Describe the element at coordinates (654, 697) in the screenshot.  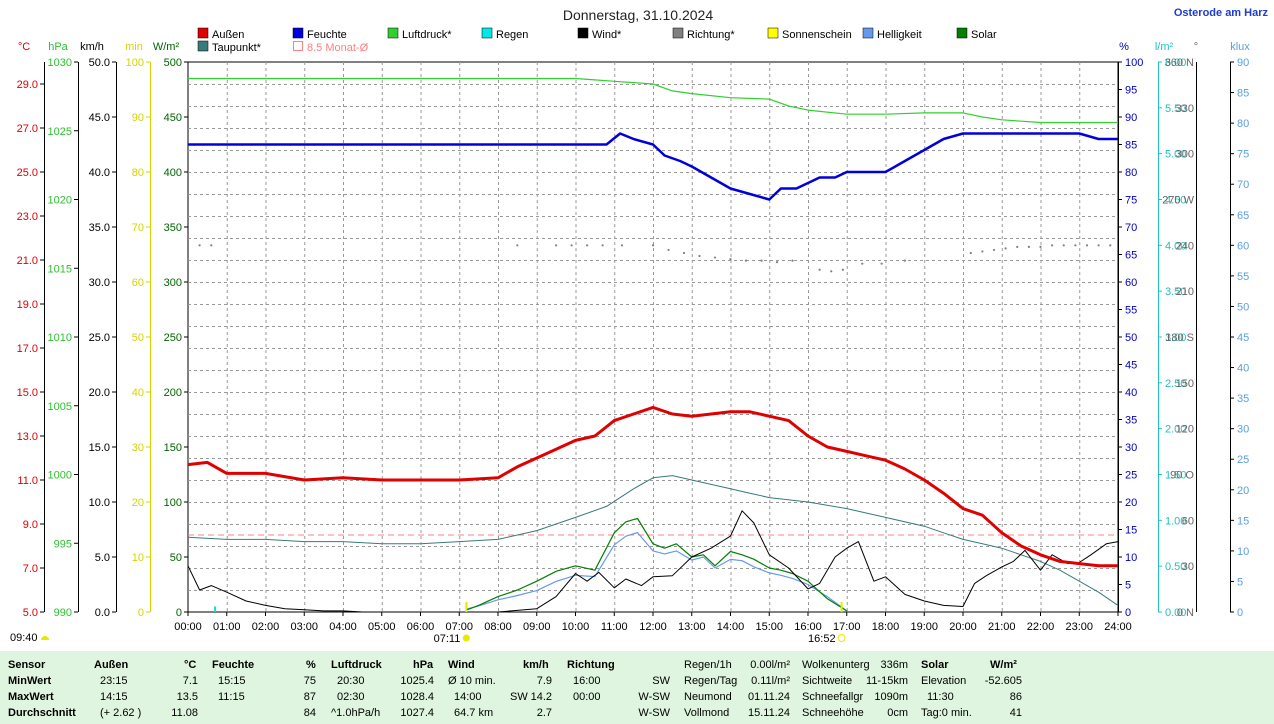
I see `richtung-max-value: W-SW` at that location.